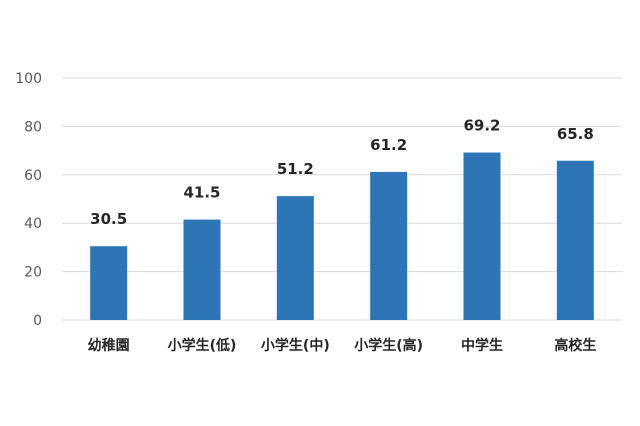 The image size is (640, 426). What do you see at coordinates (202, 345) in the screenshot?
I see `category-label: 小学生(低)` at bounding box center [202, 345].